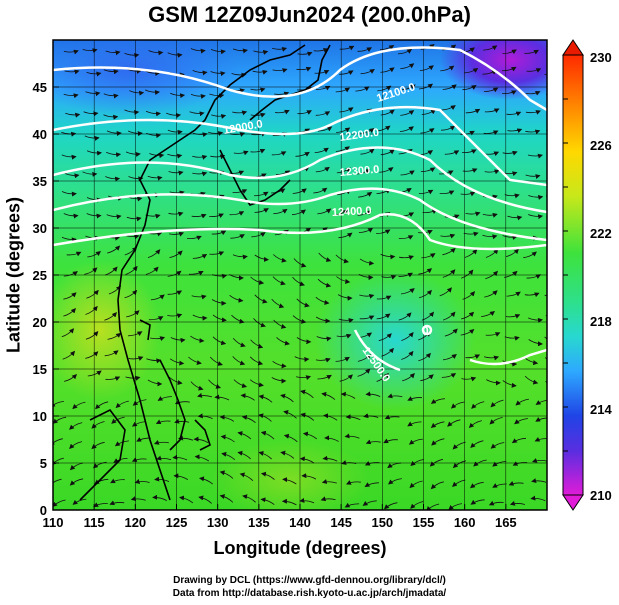 This screenshot has height=605, width=619. Describe the element at coordinates (43, 463) in the screenshot. I see `y-tick-label: 5` at that location.